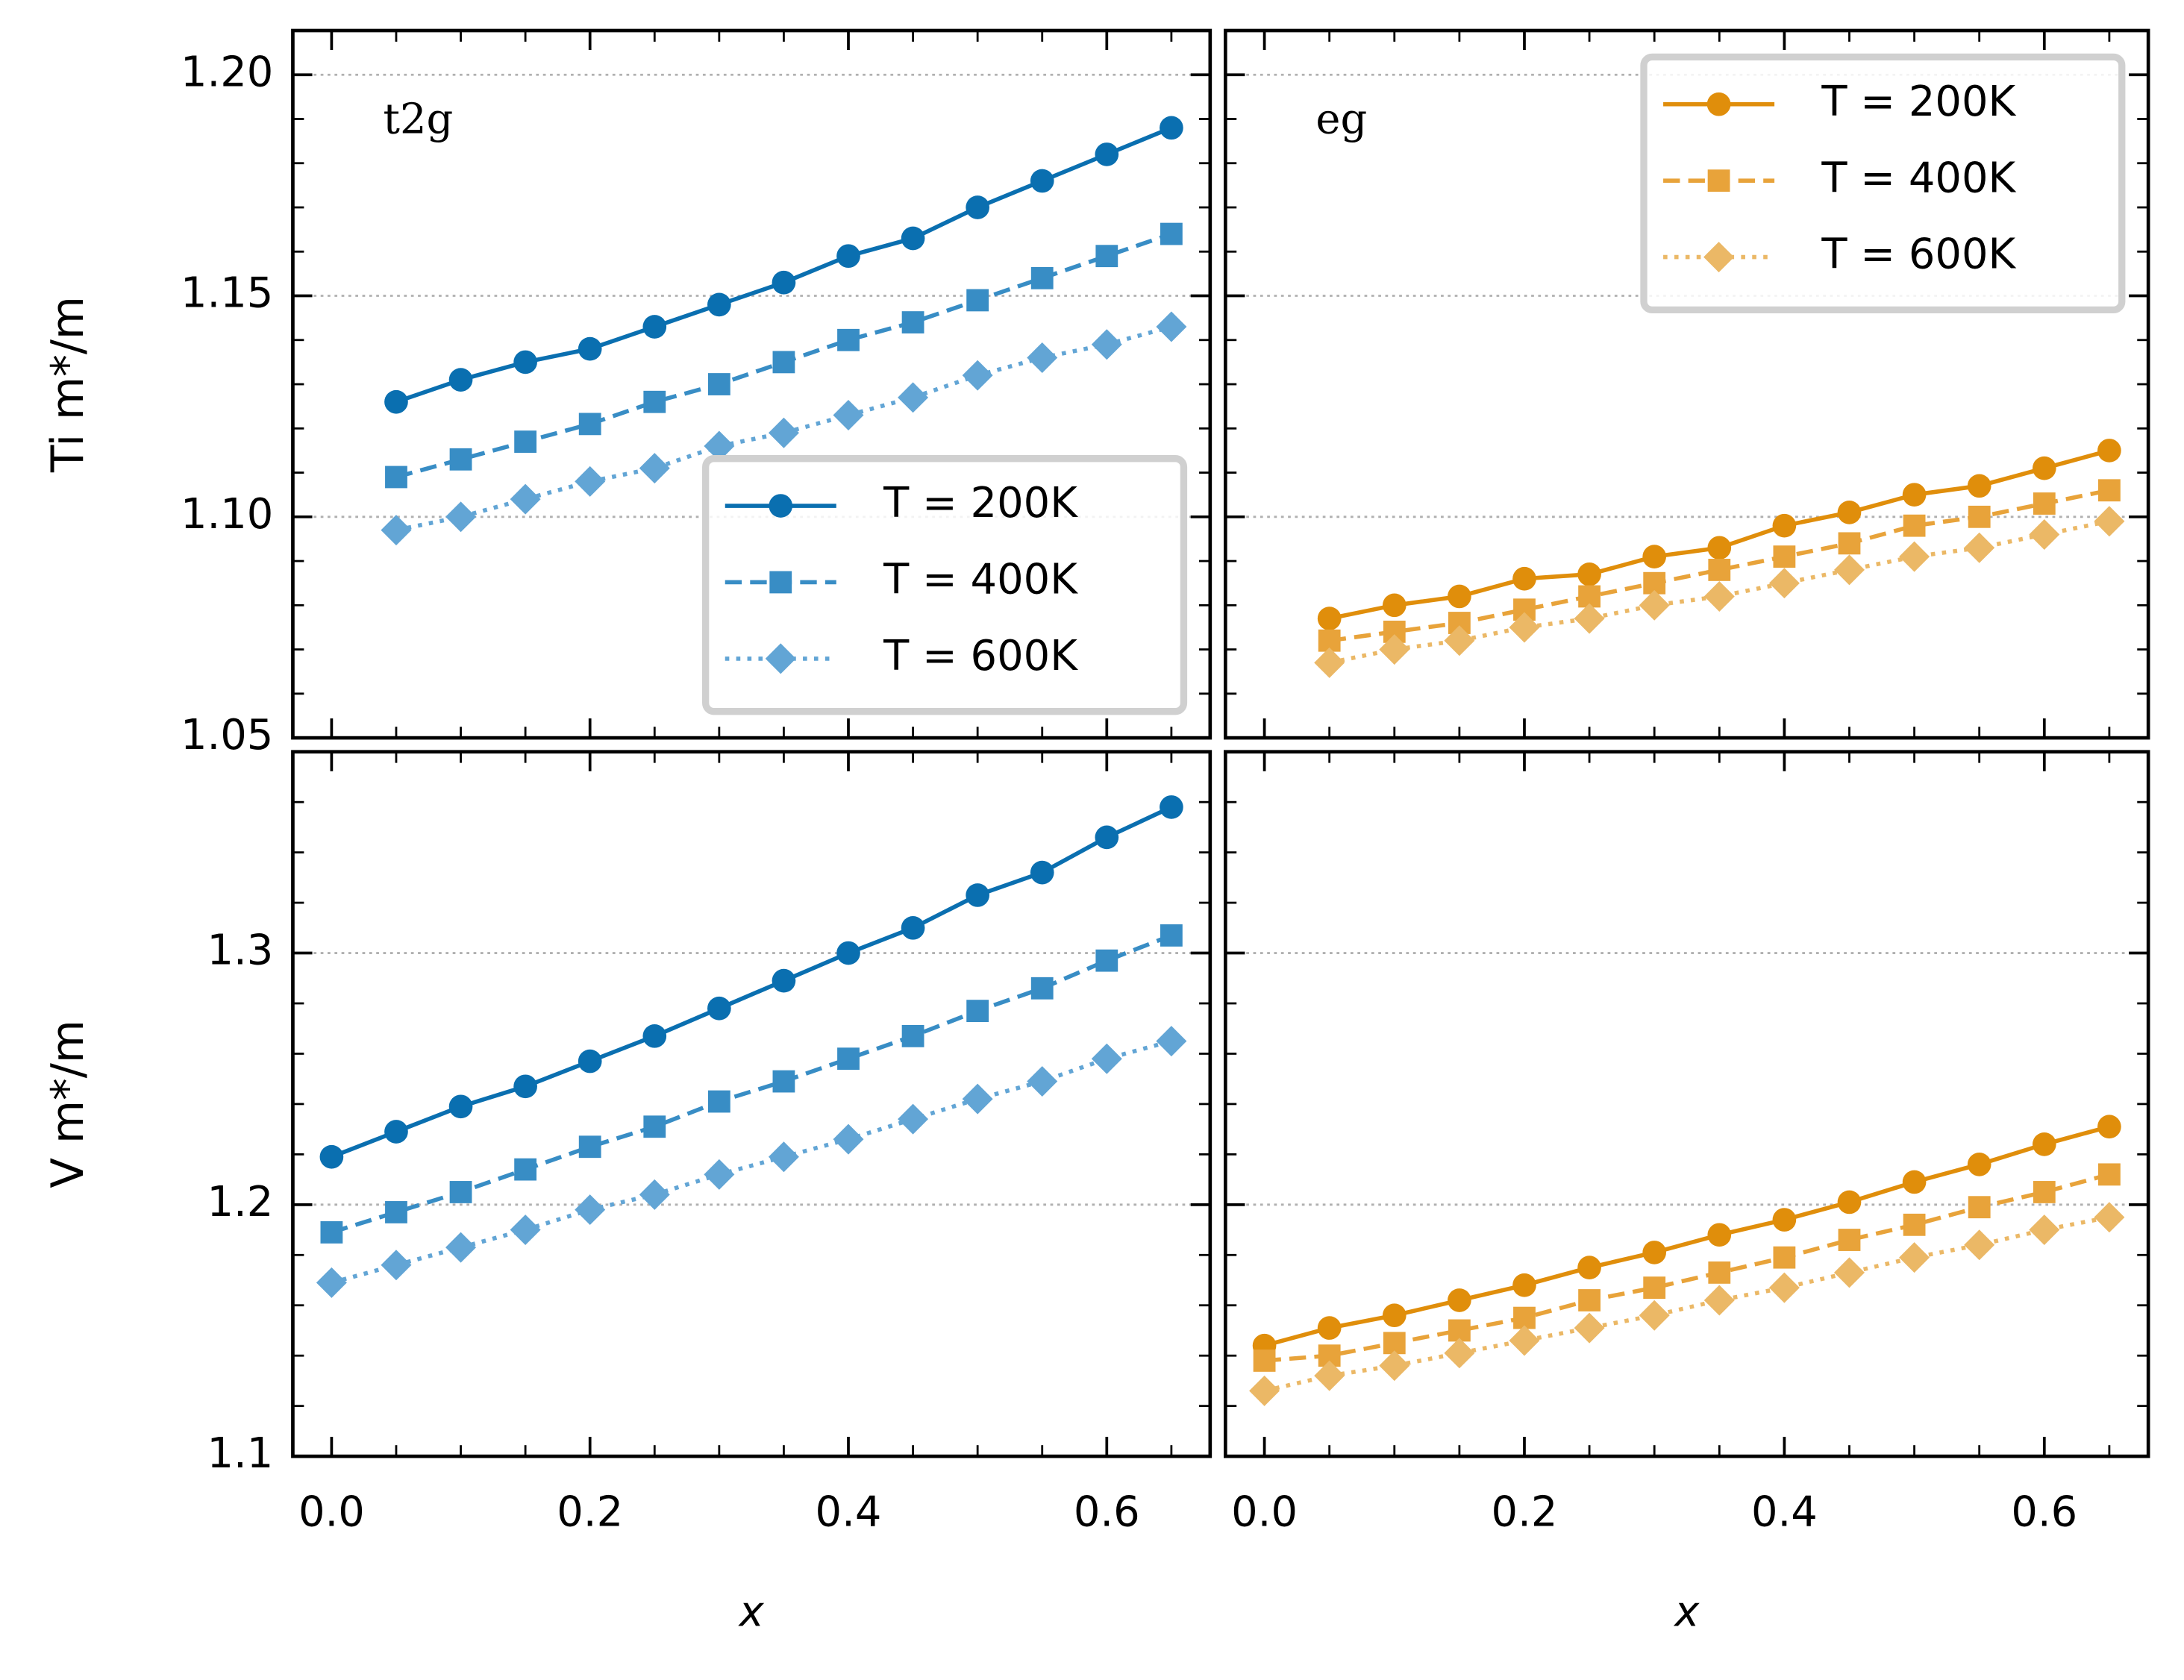 This screenshot has height=1680, width=2184. Describe the element at coordinates (1107, 1512) in the screenshot. I see `x-tick-label: 0.6` at that location.